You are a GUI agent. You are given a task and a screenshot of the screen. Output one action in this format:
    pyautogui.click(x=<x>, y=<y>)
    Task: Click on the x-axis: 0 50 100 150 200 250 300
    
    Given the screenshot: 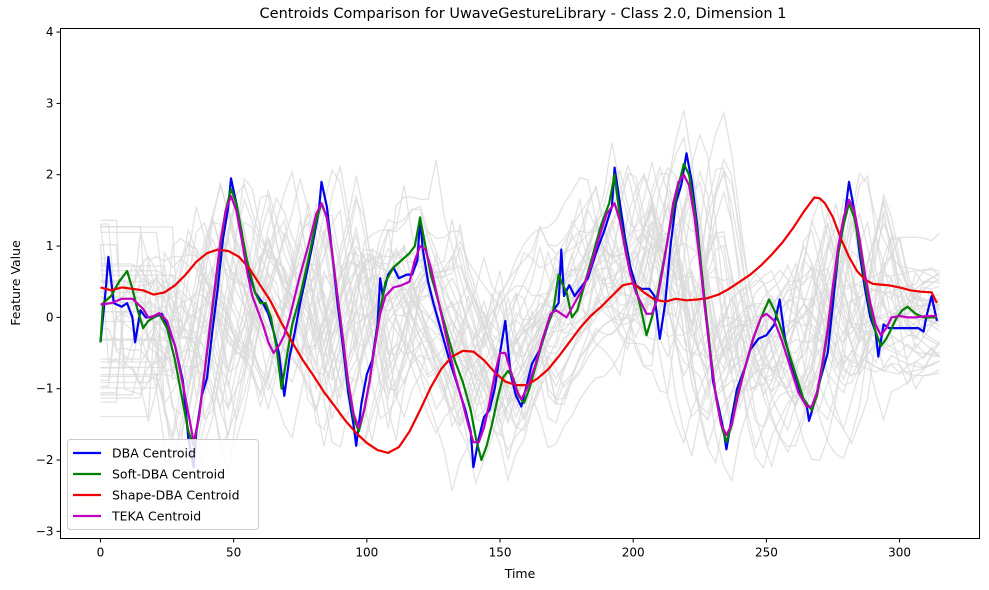 What is the action you would take?
    pyautogui.click(x=504, y=549)
    